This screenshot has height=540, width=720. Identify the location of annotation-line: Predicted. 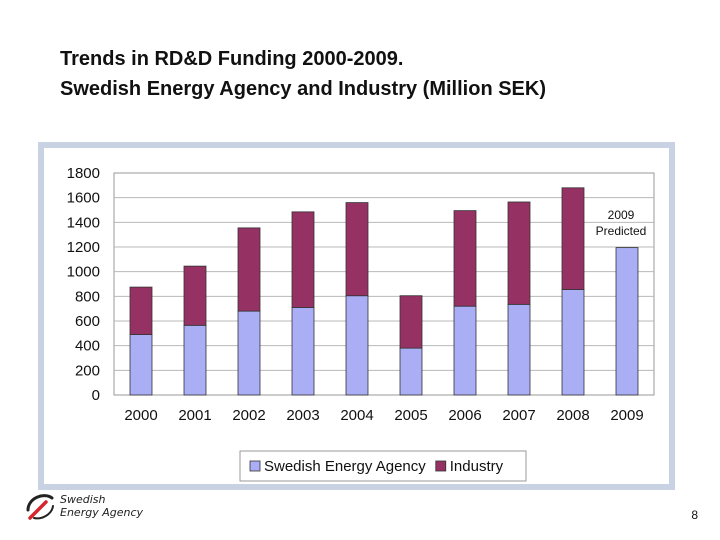
(621, 231).